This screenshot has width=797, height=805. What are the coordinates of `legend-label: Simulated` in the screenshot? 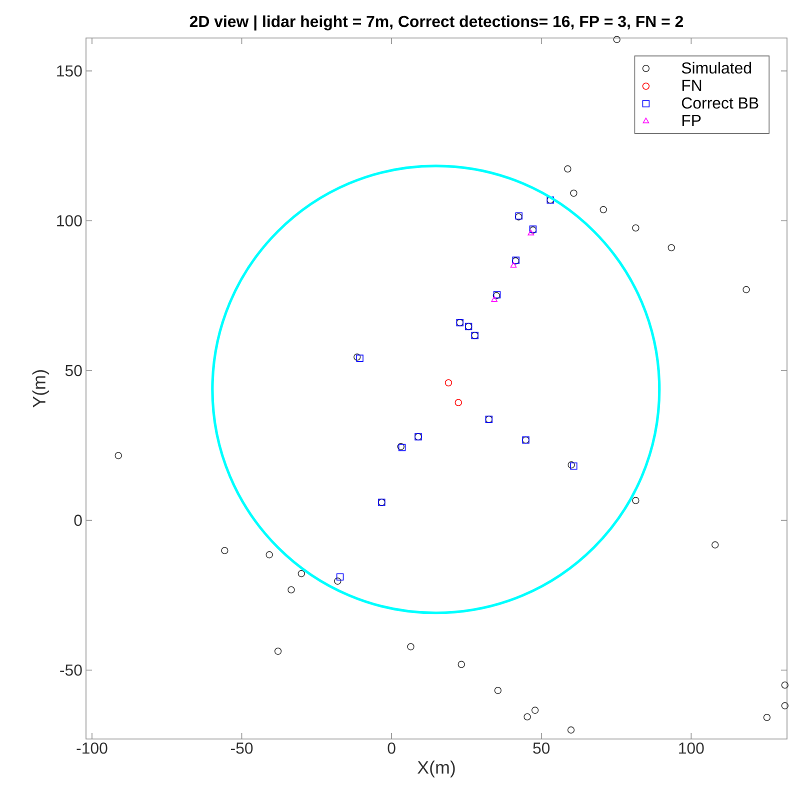 It's located at (716, 68).